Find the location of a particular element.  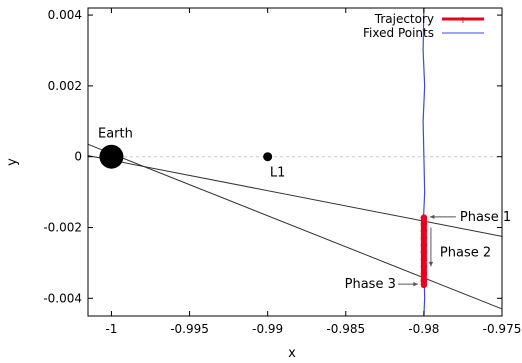

annotation-earth: Earth is located at coordinates (115, 134).